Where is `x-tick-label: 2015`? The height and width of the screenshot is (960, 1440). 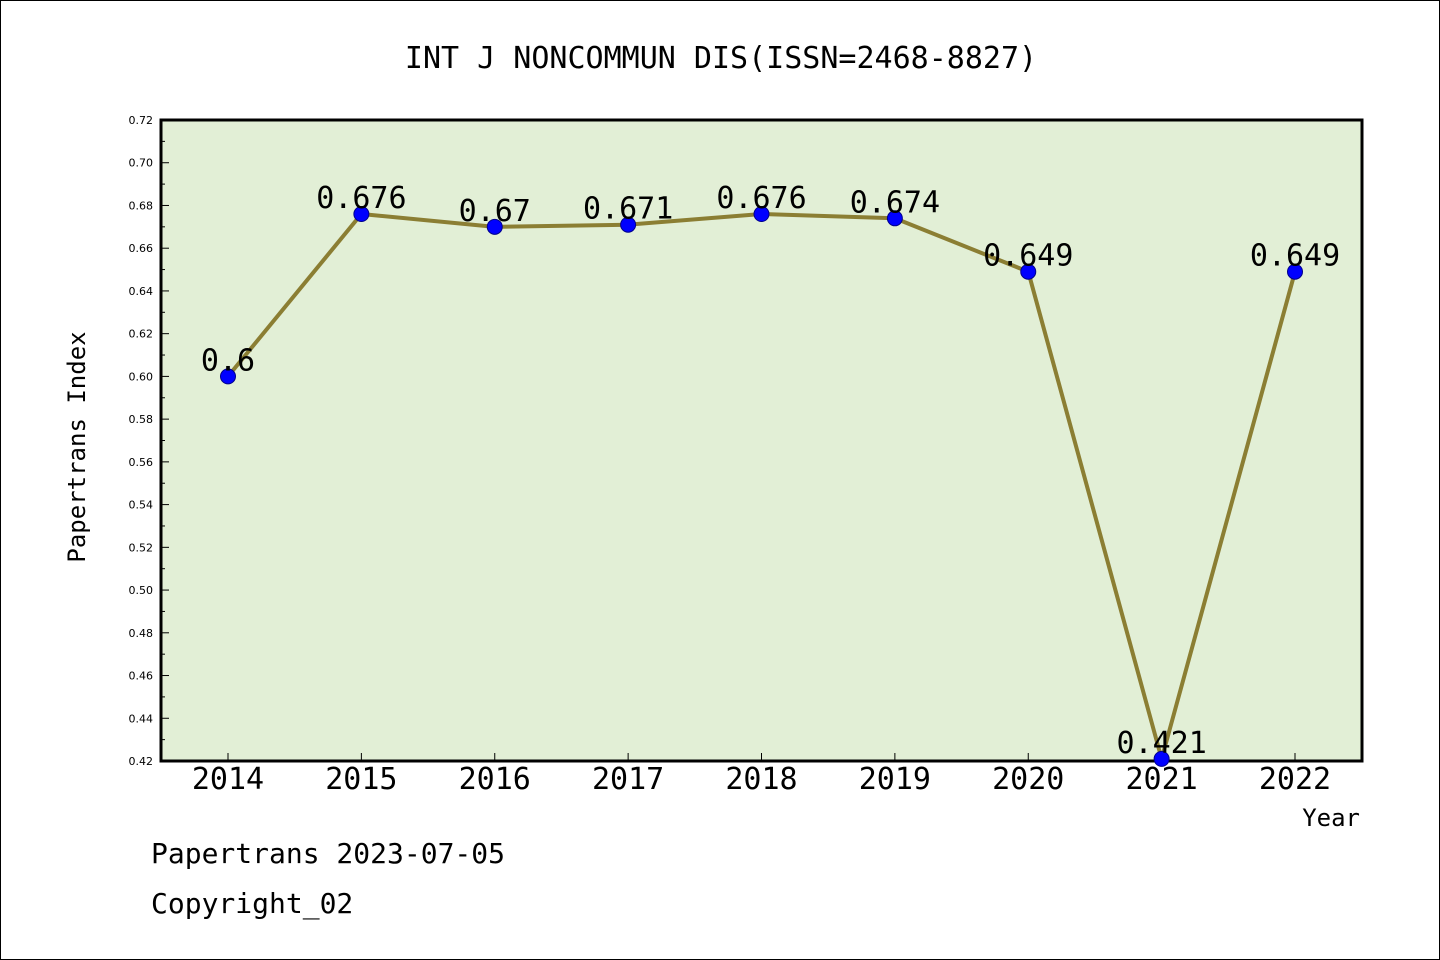 x-tick-label: 2015 is located at coordinates (361, 779).